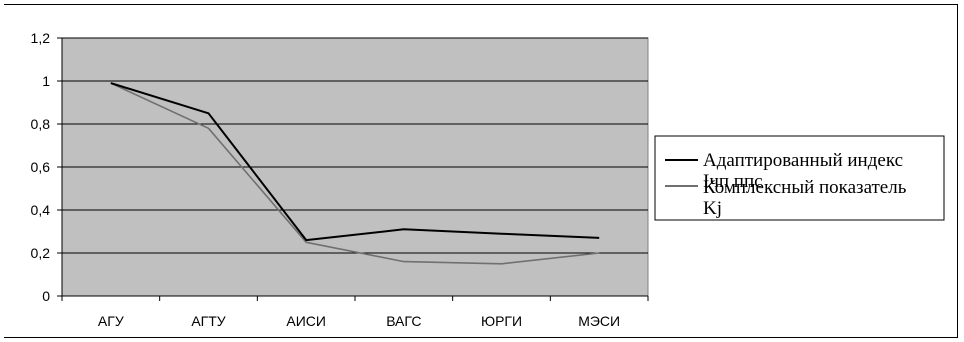 This screenshot has height=342, width=964. What do you see at coordinates (41, 210) in the screenshot?
I see `y-tick-label: 0,4` at bounding box center [41, 210].